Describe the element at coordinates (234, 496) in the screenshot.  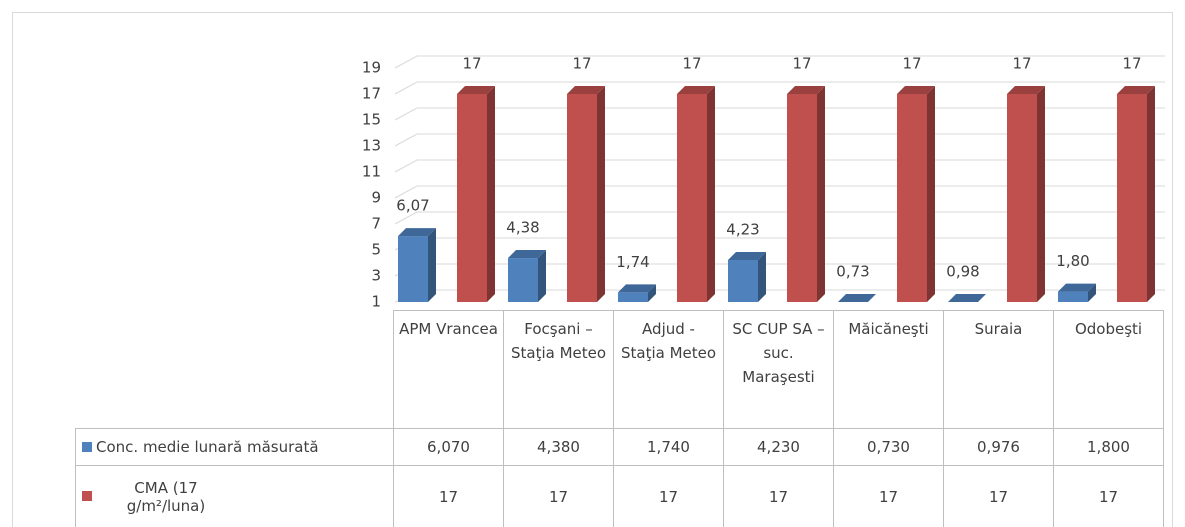
I see `legend-cell: CMA (17 g/m²/luna)` at that location.